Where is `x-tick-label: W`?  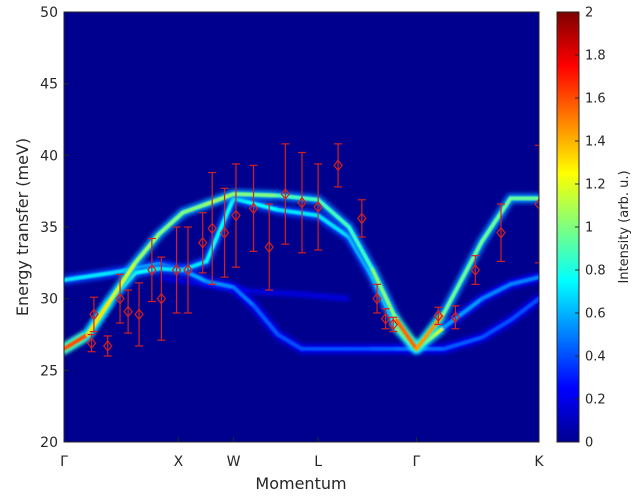 x-tick-label: W is located at coordinates (234, 462).